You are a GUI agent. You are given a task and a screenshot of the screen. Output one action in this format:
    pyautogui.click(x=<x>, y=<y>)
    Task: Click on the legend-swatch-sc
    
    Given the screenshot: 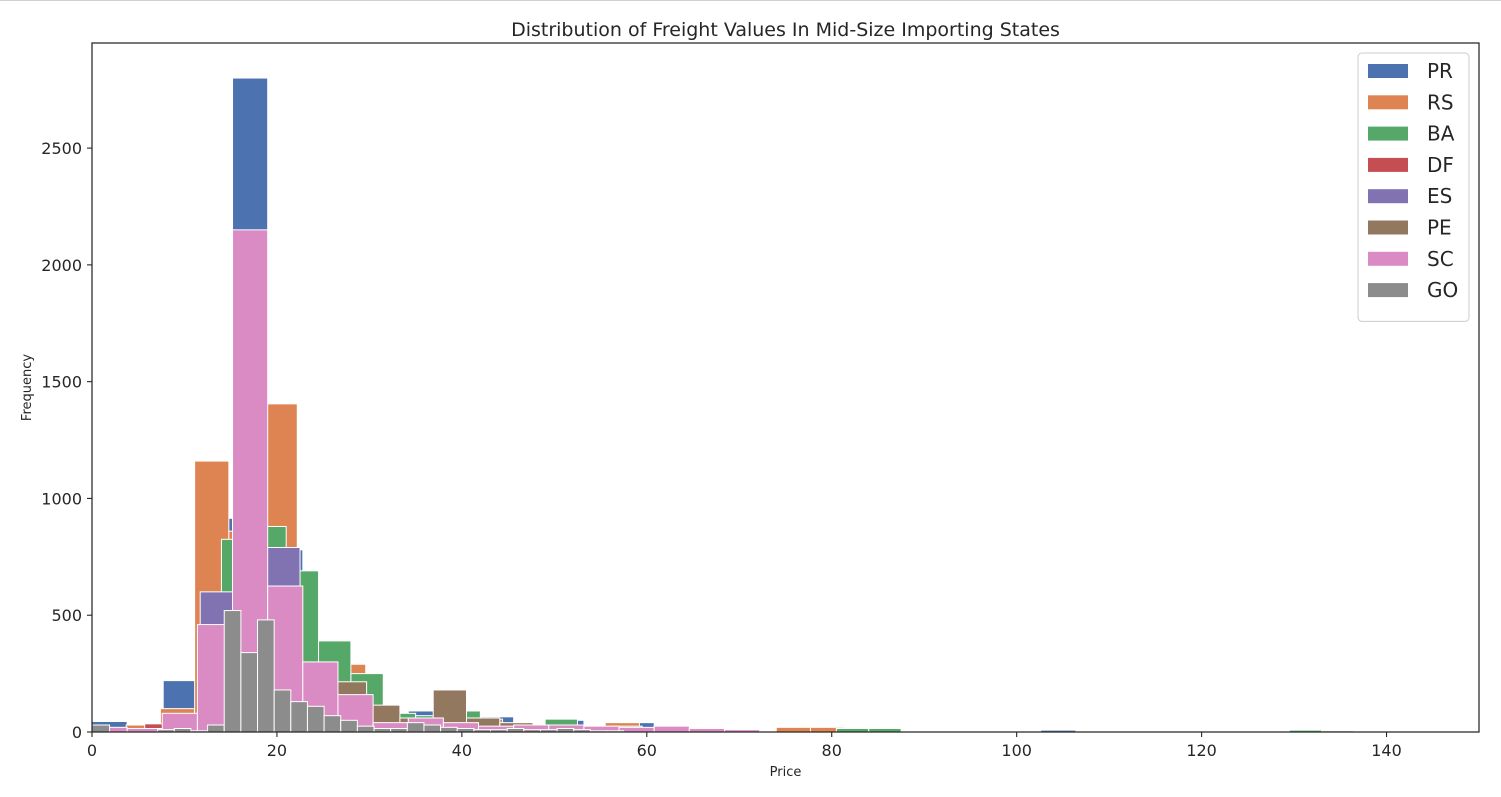 What is the action you would take?
    pyautogui.click(x=1388, y=258)
    